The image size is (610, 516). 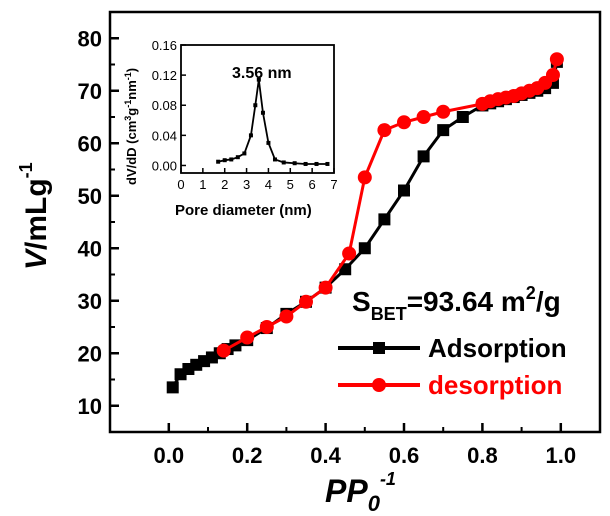 I want to click on main-y-tick-label: 60, so click(x=90, y=143).